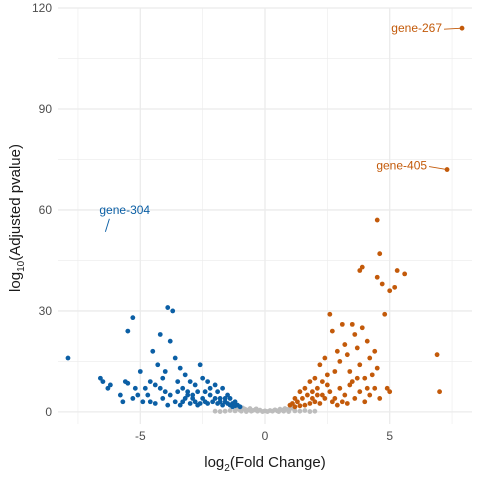  Describe the element at coordinates (416, 28) in the screenshot. I see `annotation-label: gene-267` at that location.